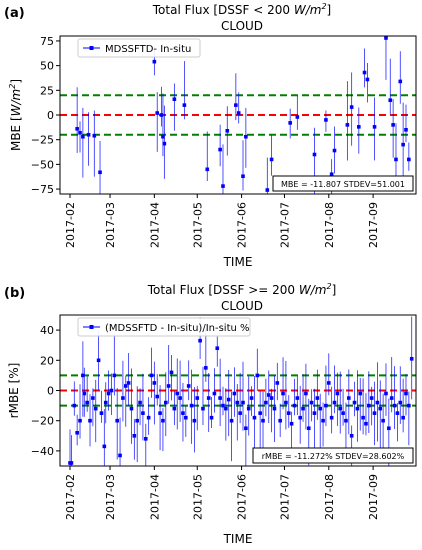  What do you see at coordinates (42, 451) in the screenshot?
I see `y-tick-label: −40` at bounding box center [42, 451].